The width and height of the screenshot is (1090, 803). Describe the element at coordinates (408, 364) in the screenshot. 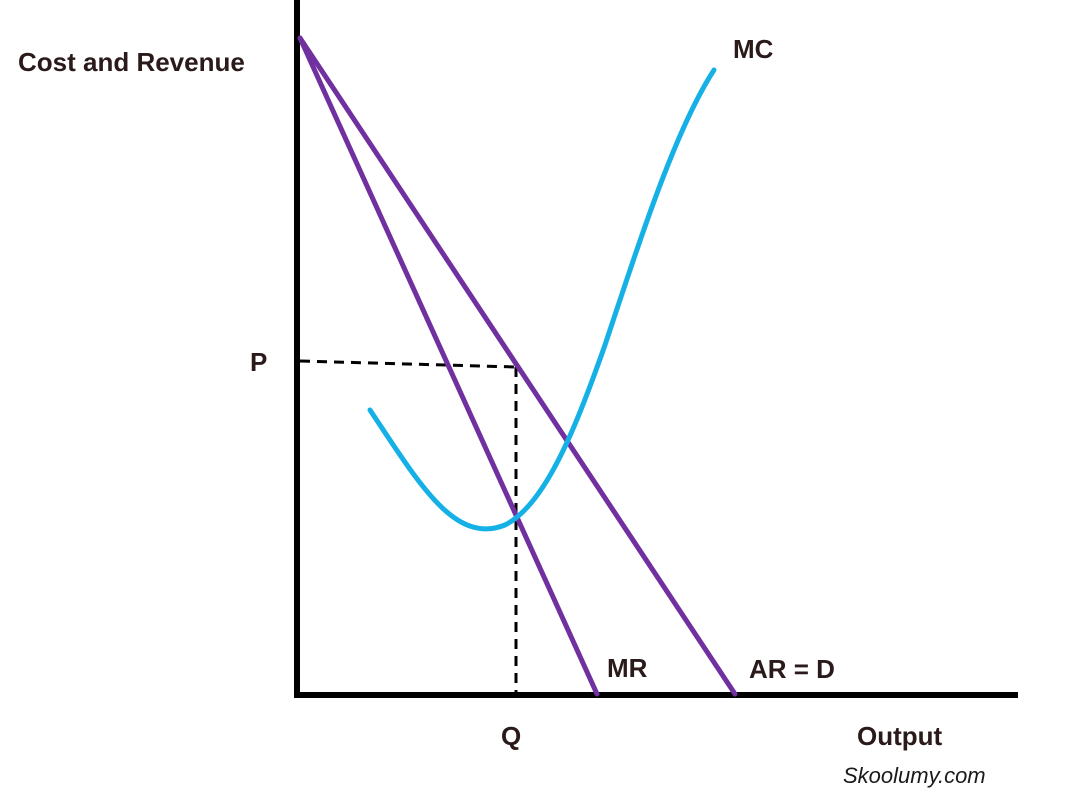

I see `price-guide-line` at that location.